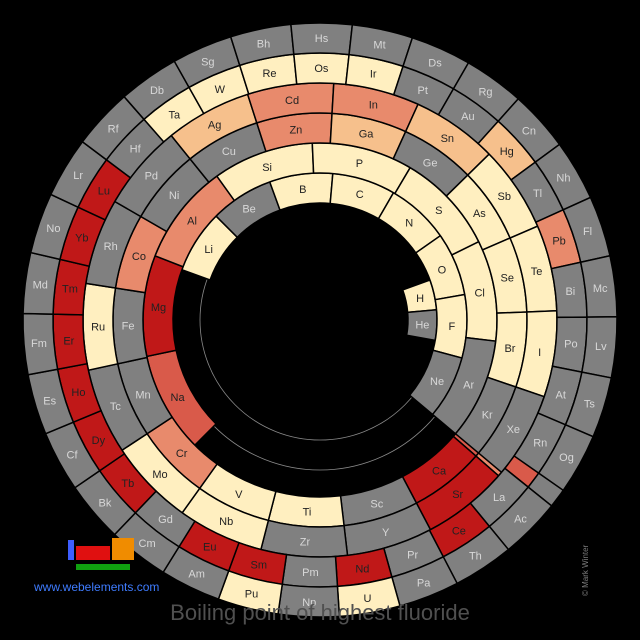 Image resolution: width=640 pixels, height=640 pixels. Describe the element at coordinates (182, 454) in the screenshot. I see `element-symbol-cr: Cr` at that location.